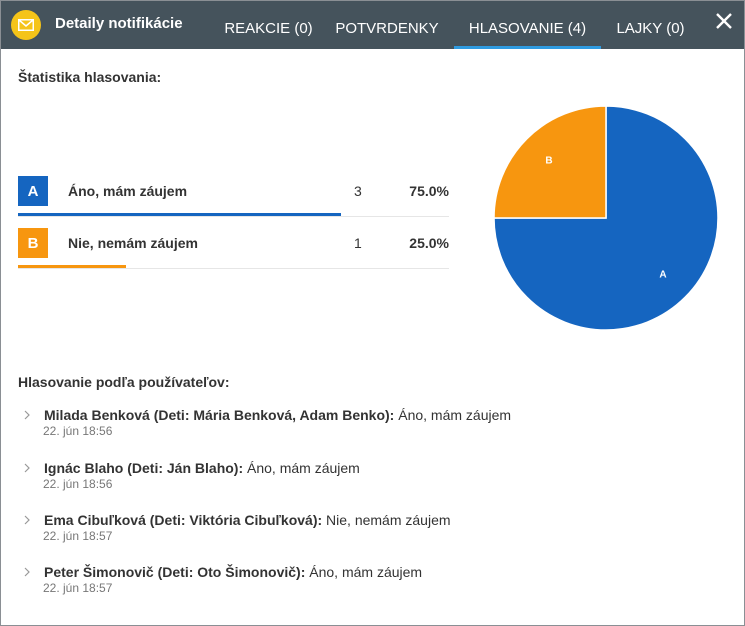 This screenshot has height=626, width=745. I want to click on pie-slice-b, so click(550, 162).